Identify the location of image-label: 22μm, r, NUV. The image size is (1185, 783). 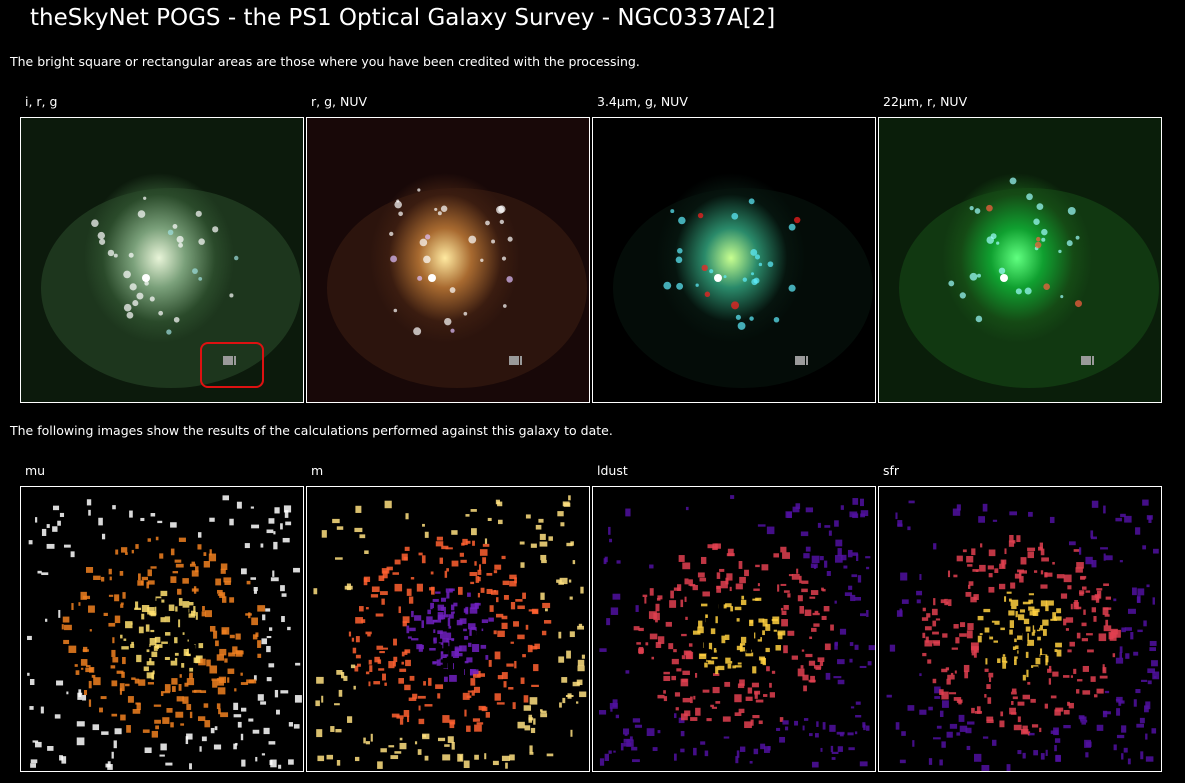
(925, 101).